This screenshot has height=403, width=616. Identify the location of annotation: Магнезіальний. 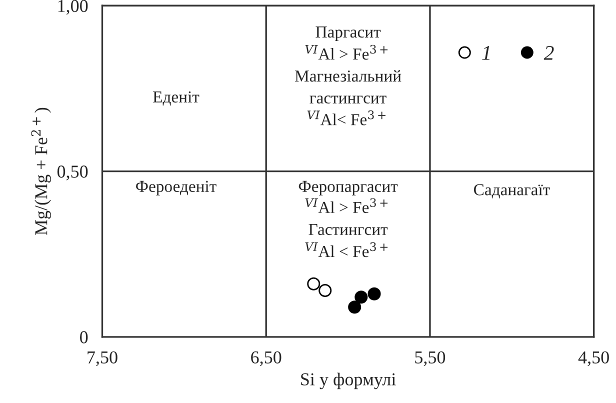
(348, 76).